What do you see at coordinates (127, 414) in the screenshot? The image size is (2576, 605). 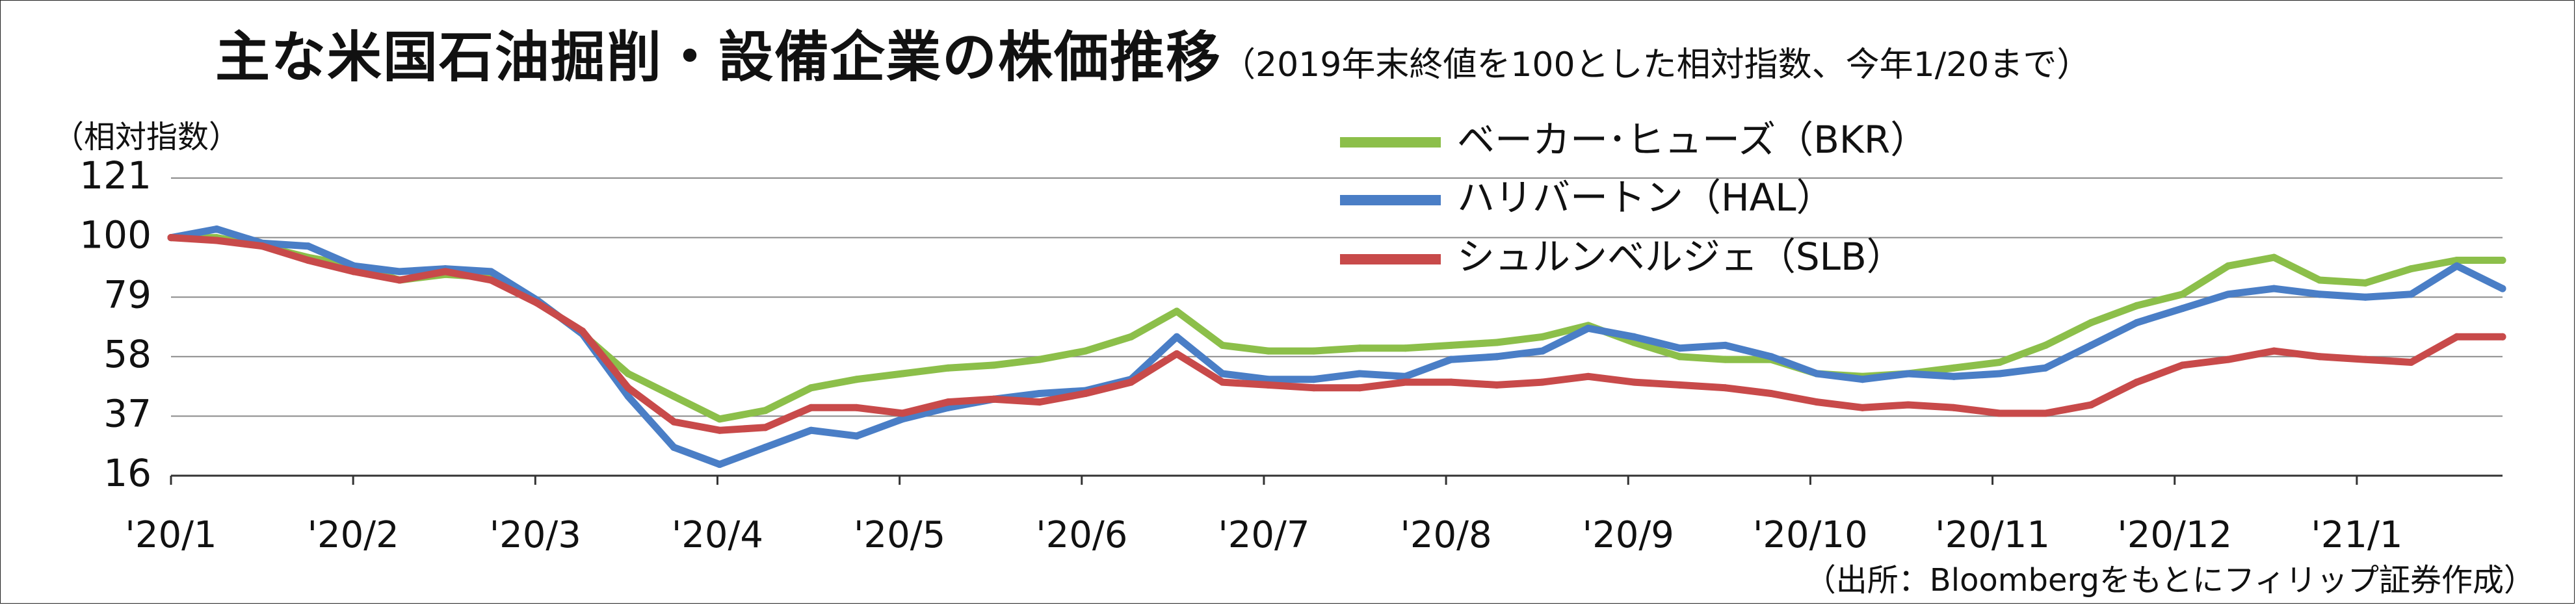 I see `y-tick-label: 37` at bounding box center [127, 414].